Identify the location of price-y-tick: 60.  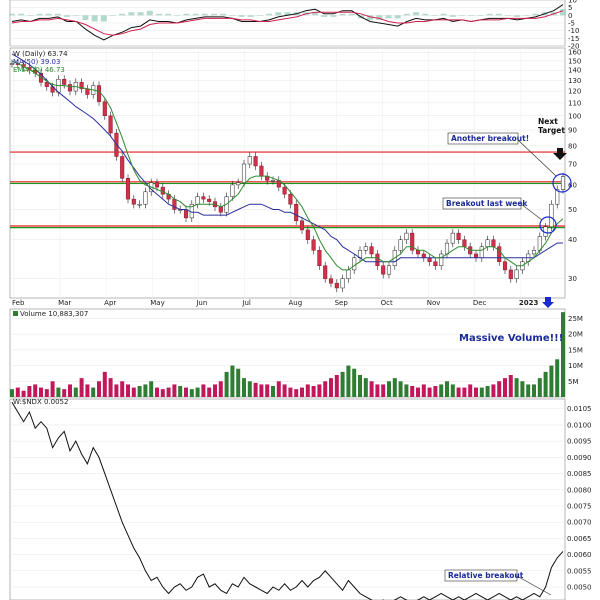
(572, 185).